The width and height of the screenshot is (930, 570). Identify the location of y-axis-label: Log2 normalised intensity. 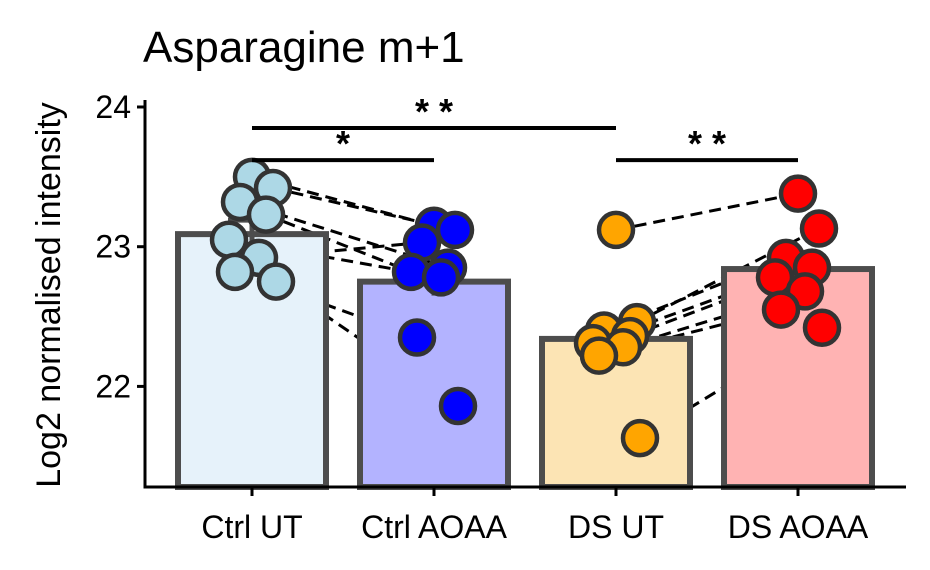
(49, 295).